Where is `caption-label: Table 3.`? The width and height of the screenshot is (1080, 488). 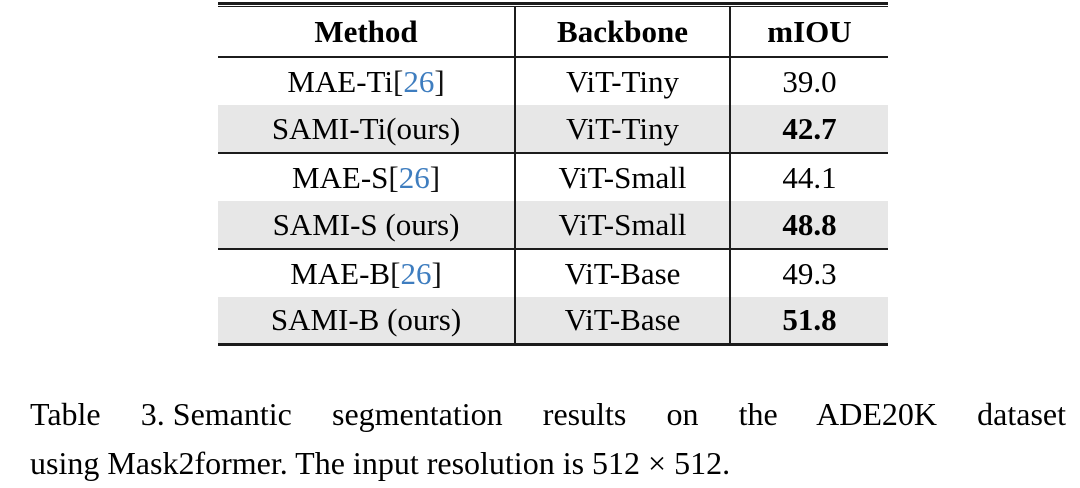
caption-label: Table 3. is located at coordinates (97, 414).